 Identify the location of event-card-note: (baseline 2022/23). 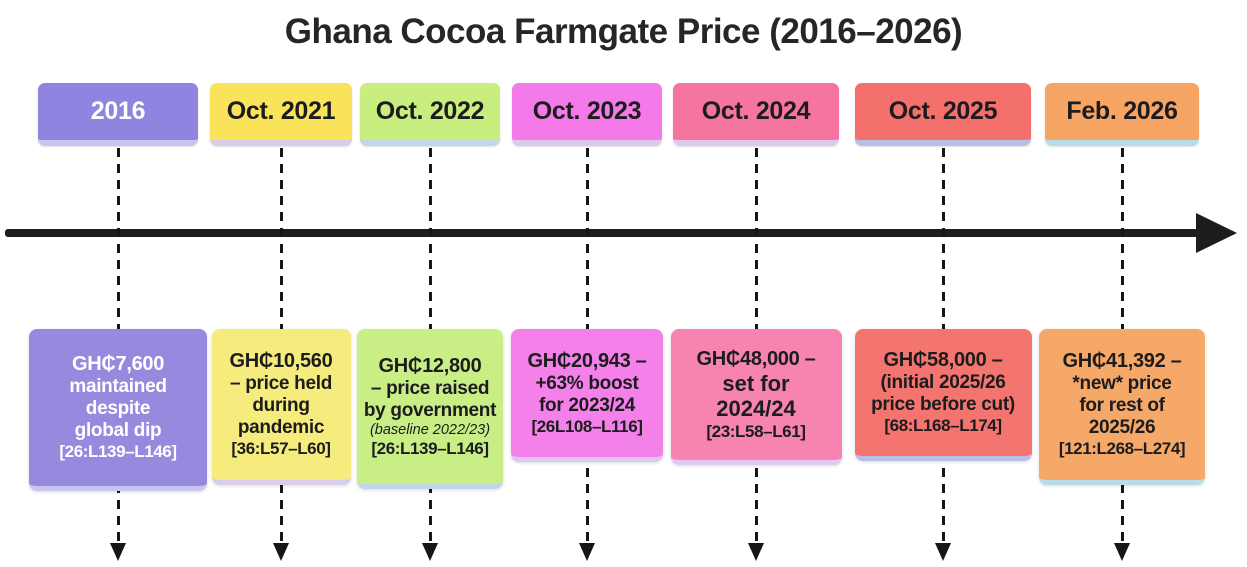
(430, 429).